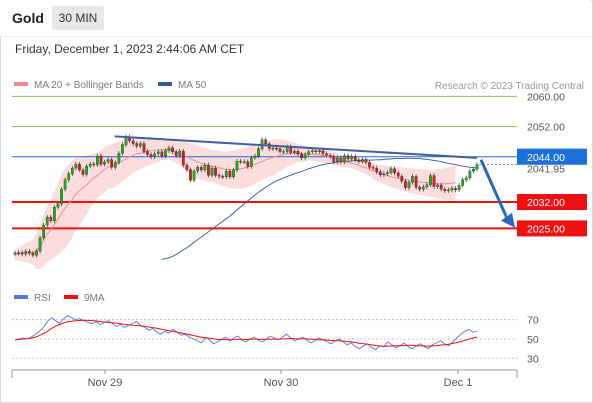 Image resolution: width=593 pixels, height=403 pixels. Describe the element at coordinates (78, 18) in the screenshot. I see `timeframe-button: 30 MIN` at that location.